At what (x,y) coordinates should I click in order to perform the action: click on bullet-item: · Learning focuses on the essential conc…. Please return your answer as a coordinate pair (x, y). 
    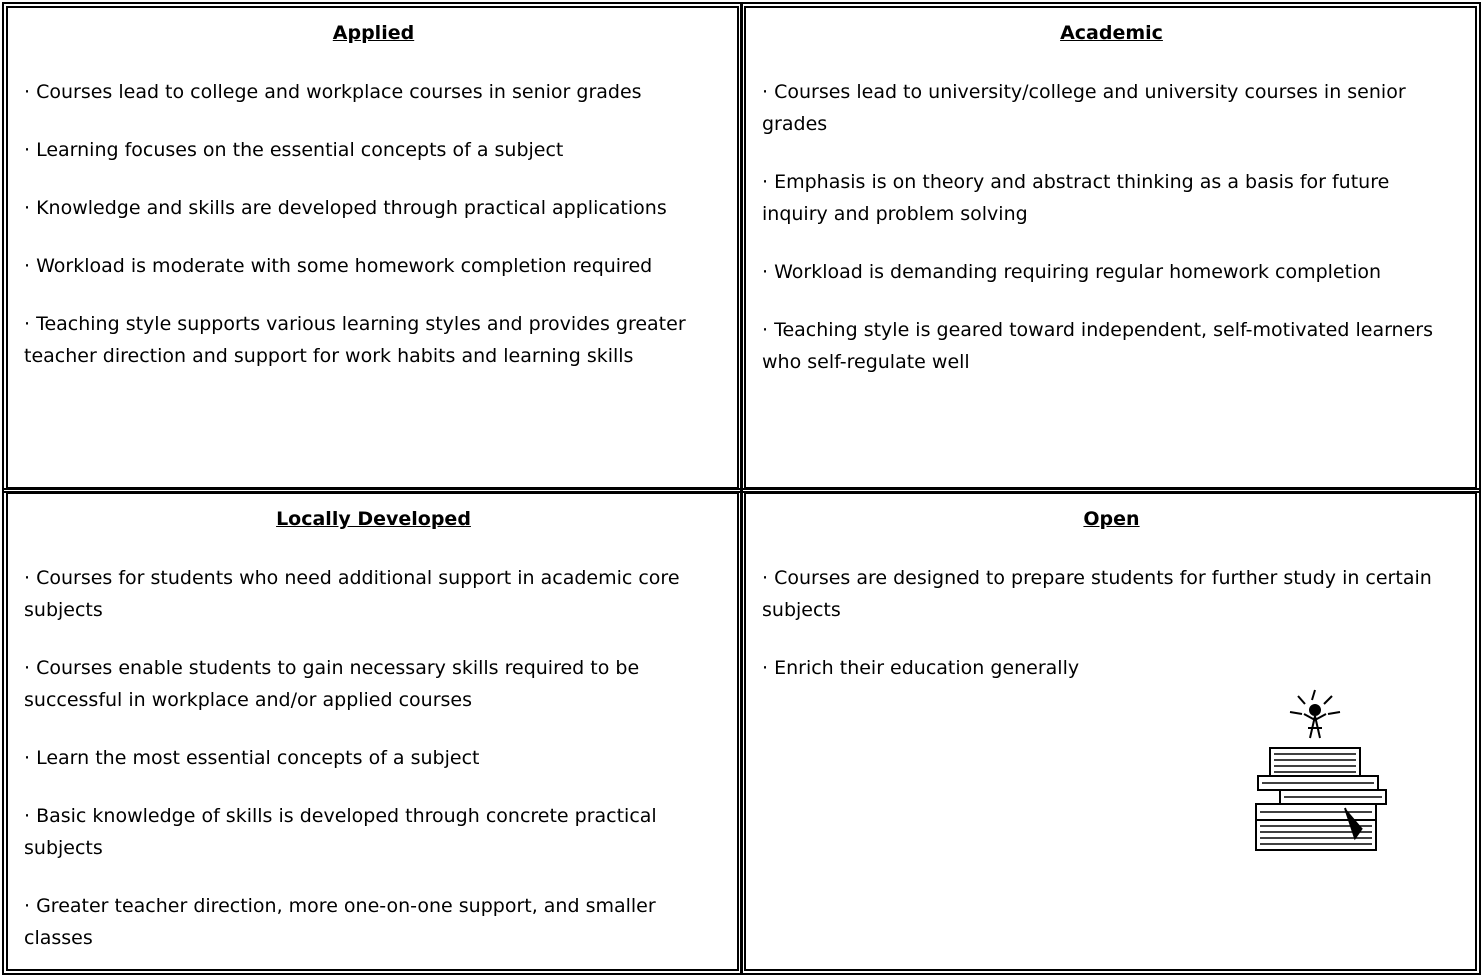
    Looking at the image, I should click on (294, 150).